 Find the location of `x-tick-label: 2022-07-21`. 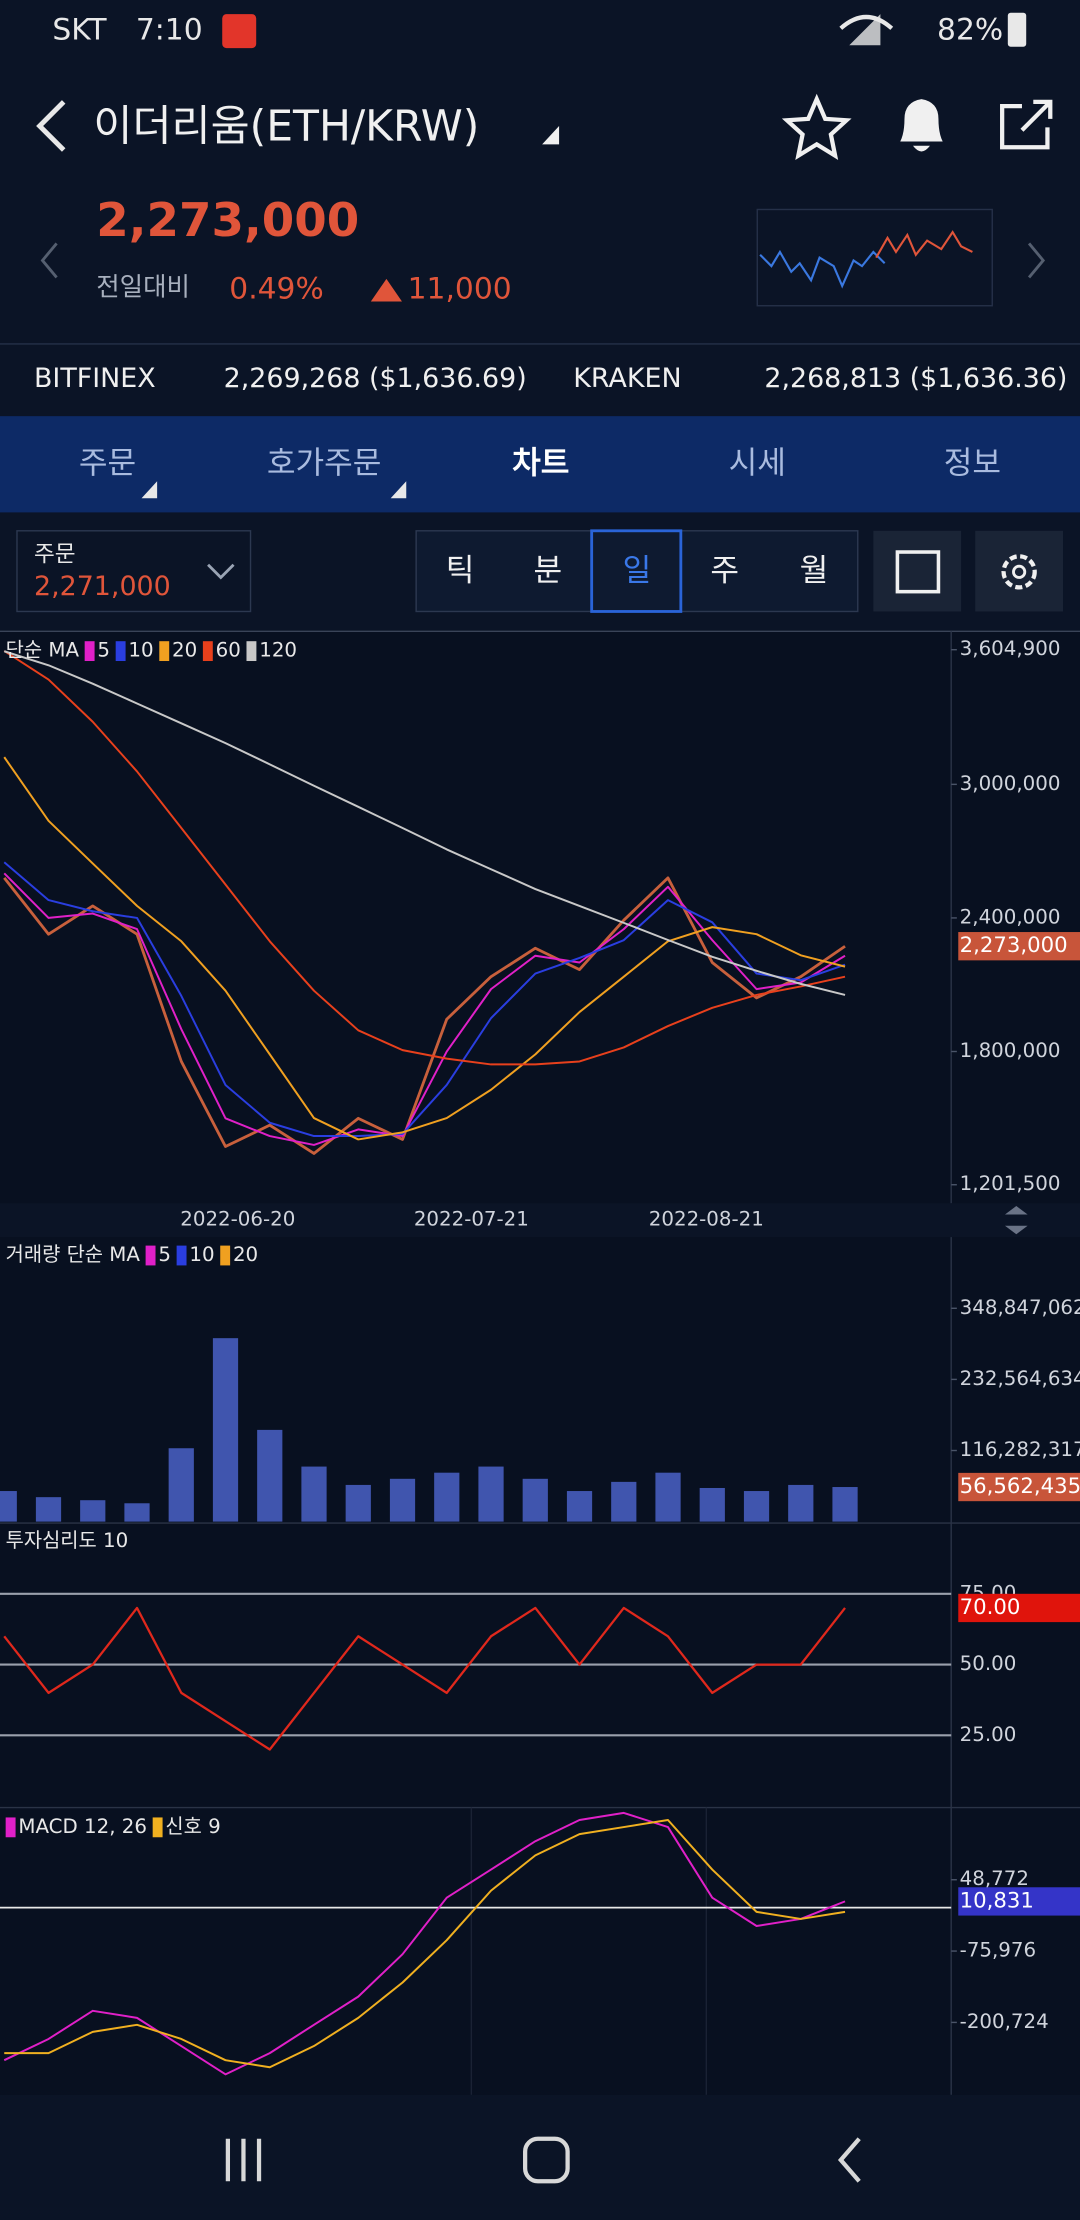

x-tick-label: 2022-07-21 is located at coordinates (471, 1219).